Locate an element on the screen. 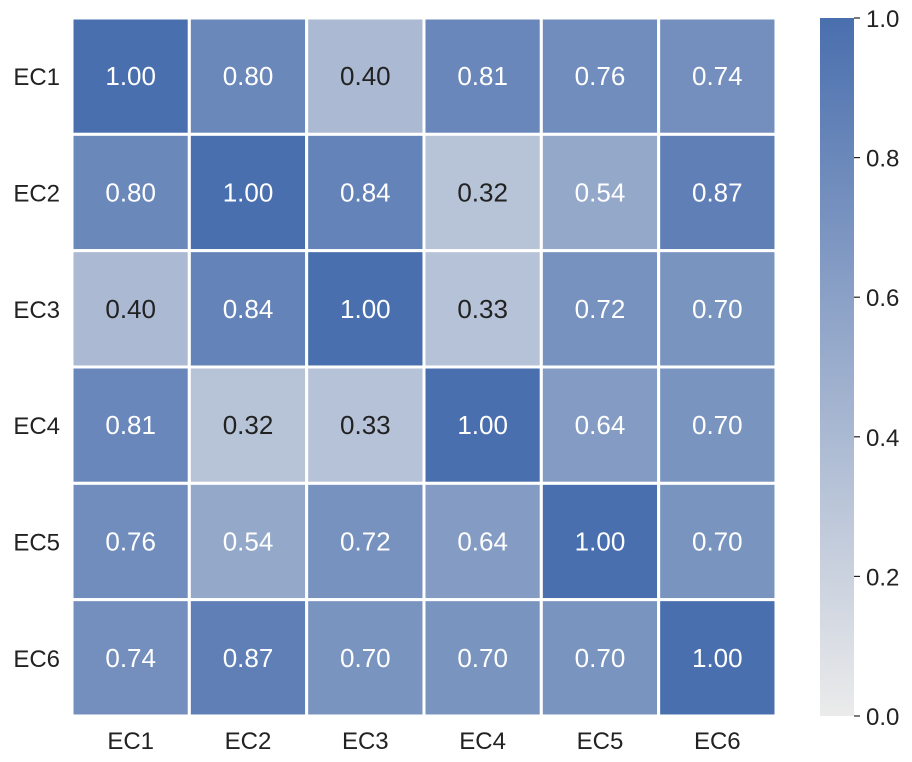 This screenshot has height=762, width=912. heatmap-cell-ec6-ec6 is located at coordinates (717, 658).